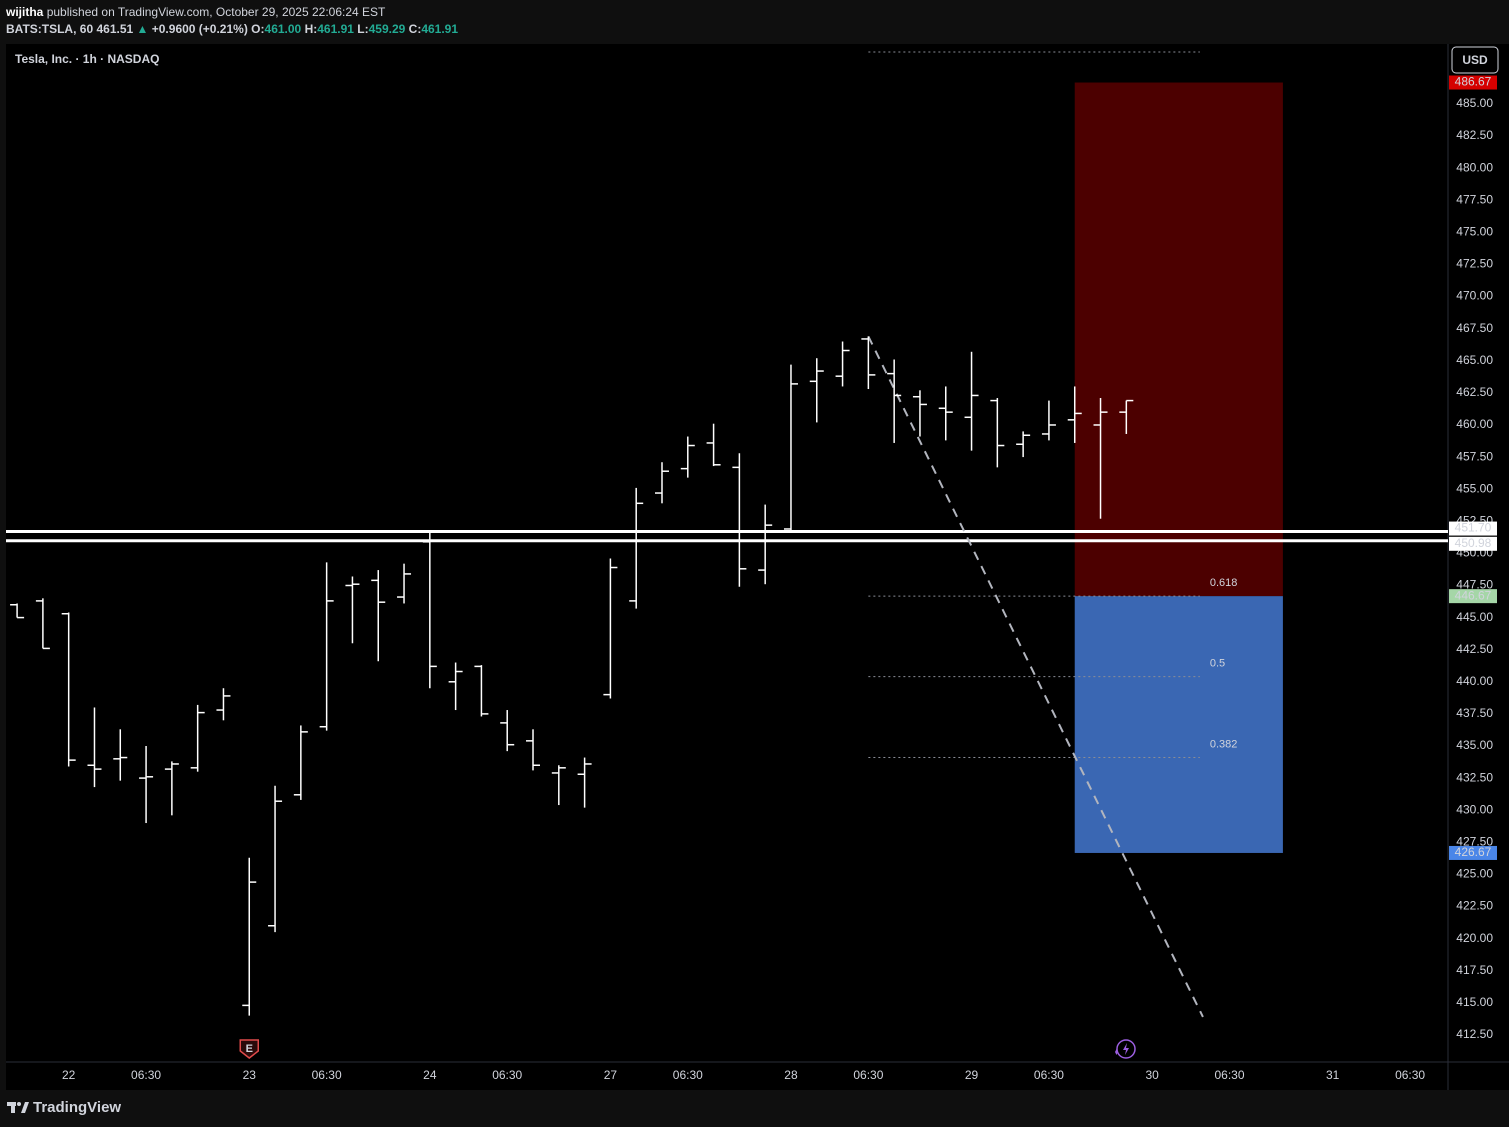  Describe the element at coordinates (1474, 167) in the screenshot. I see `y-tick-label: 480.00` at that location.